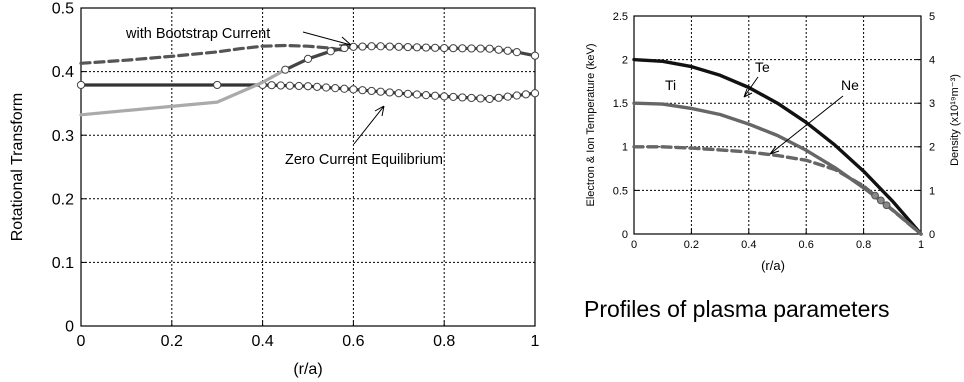 The height and width of the screenshot is (382, 964). What do you see at coordinates (751, 87) in the screenshot?
I see `label-te-arrow` at bounding box center [751, 87].